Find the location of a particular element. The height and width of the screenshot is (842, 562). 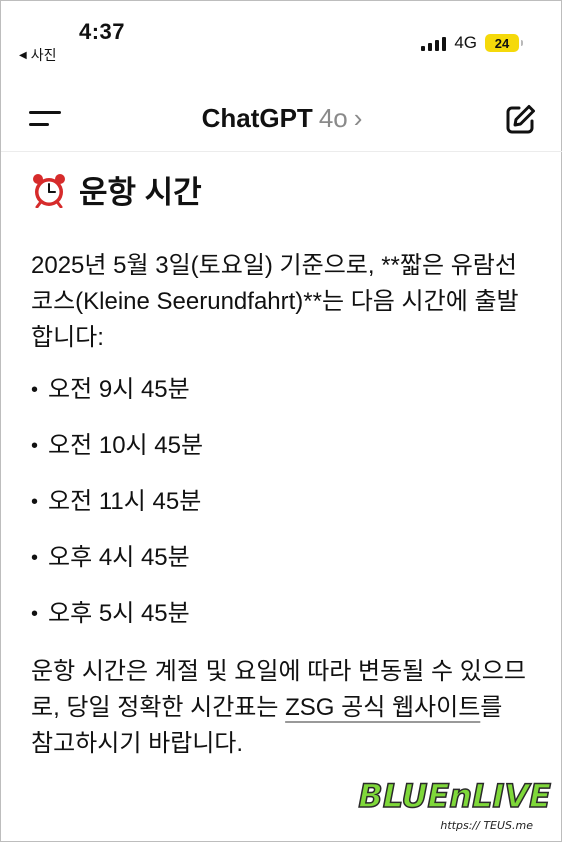

departure-time: 오후 4시 45분 is located at coordinates (119, 557).